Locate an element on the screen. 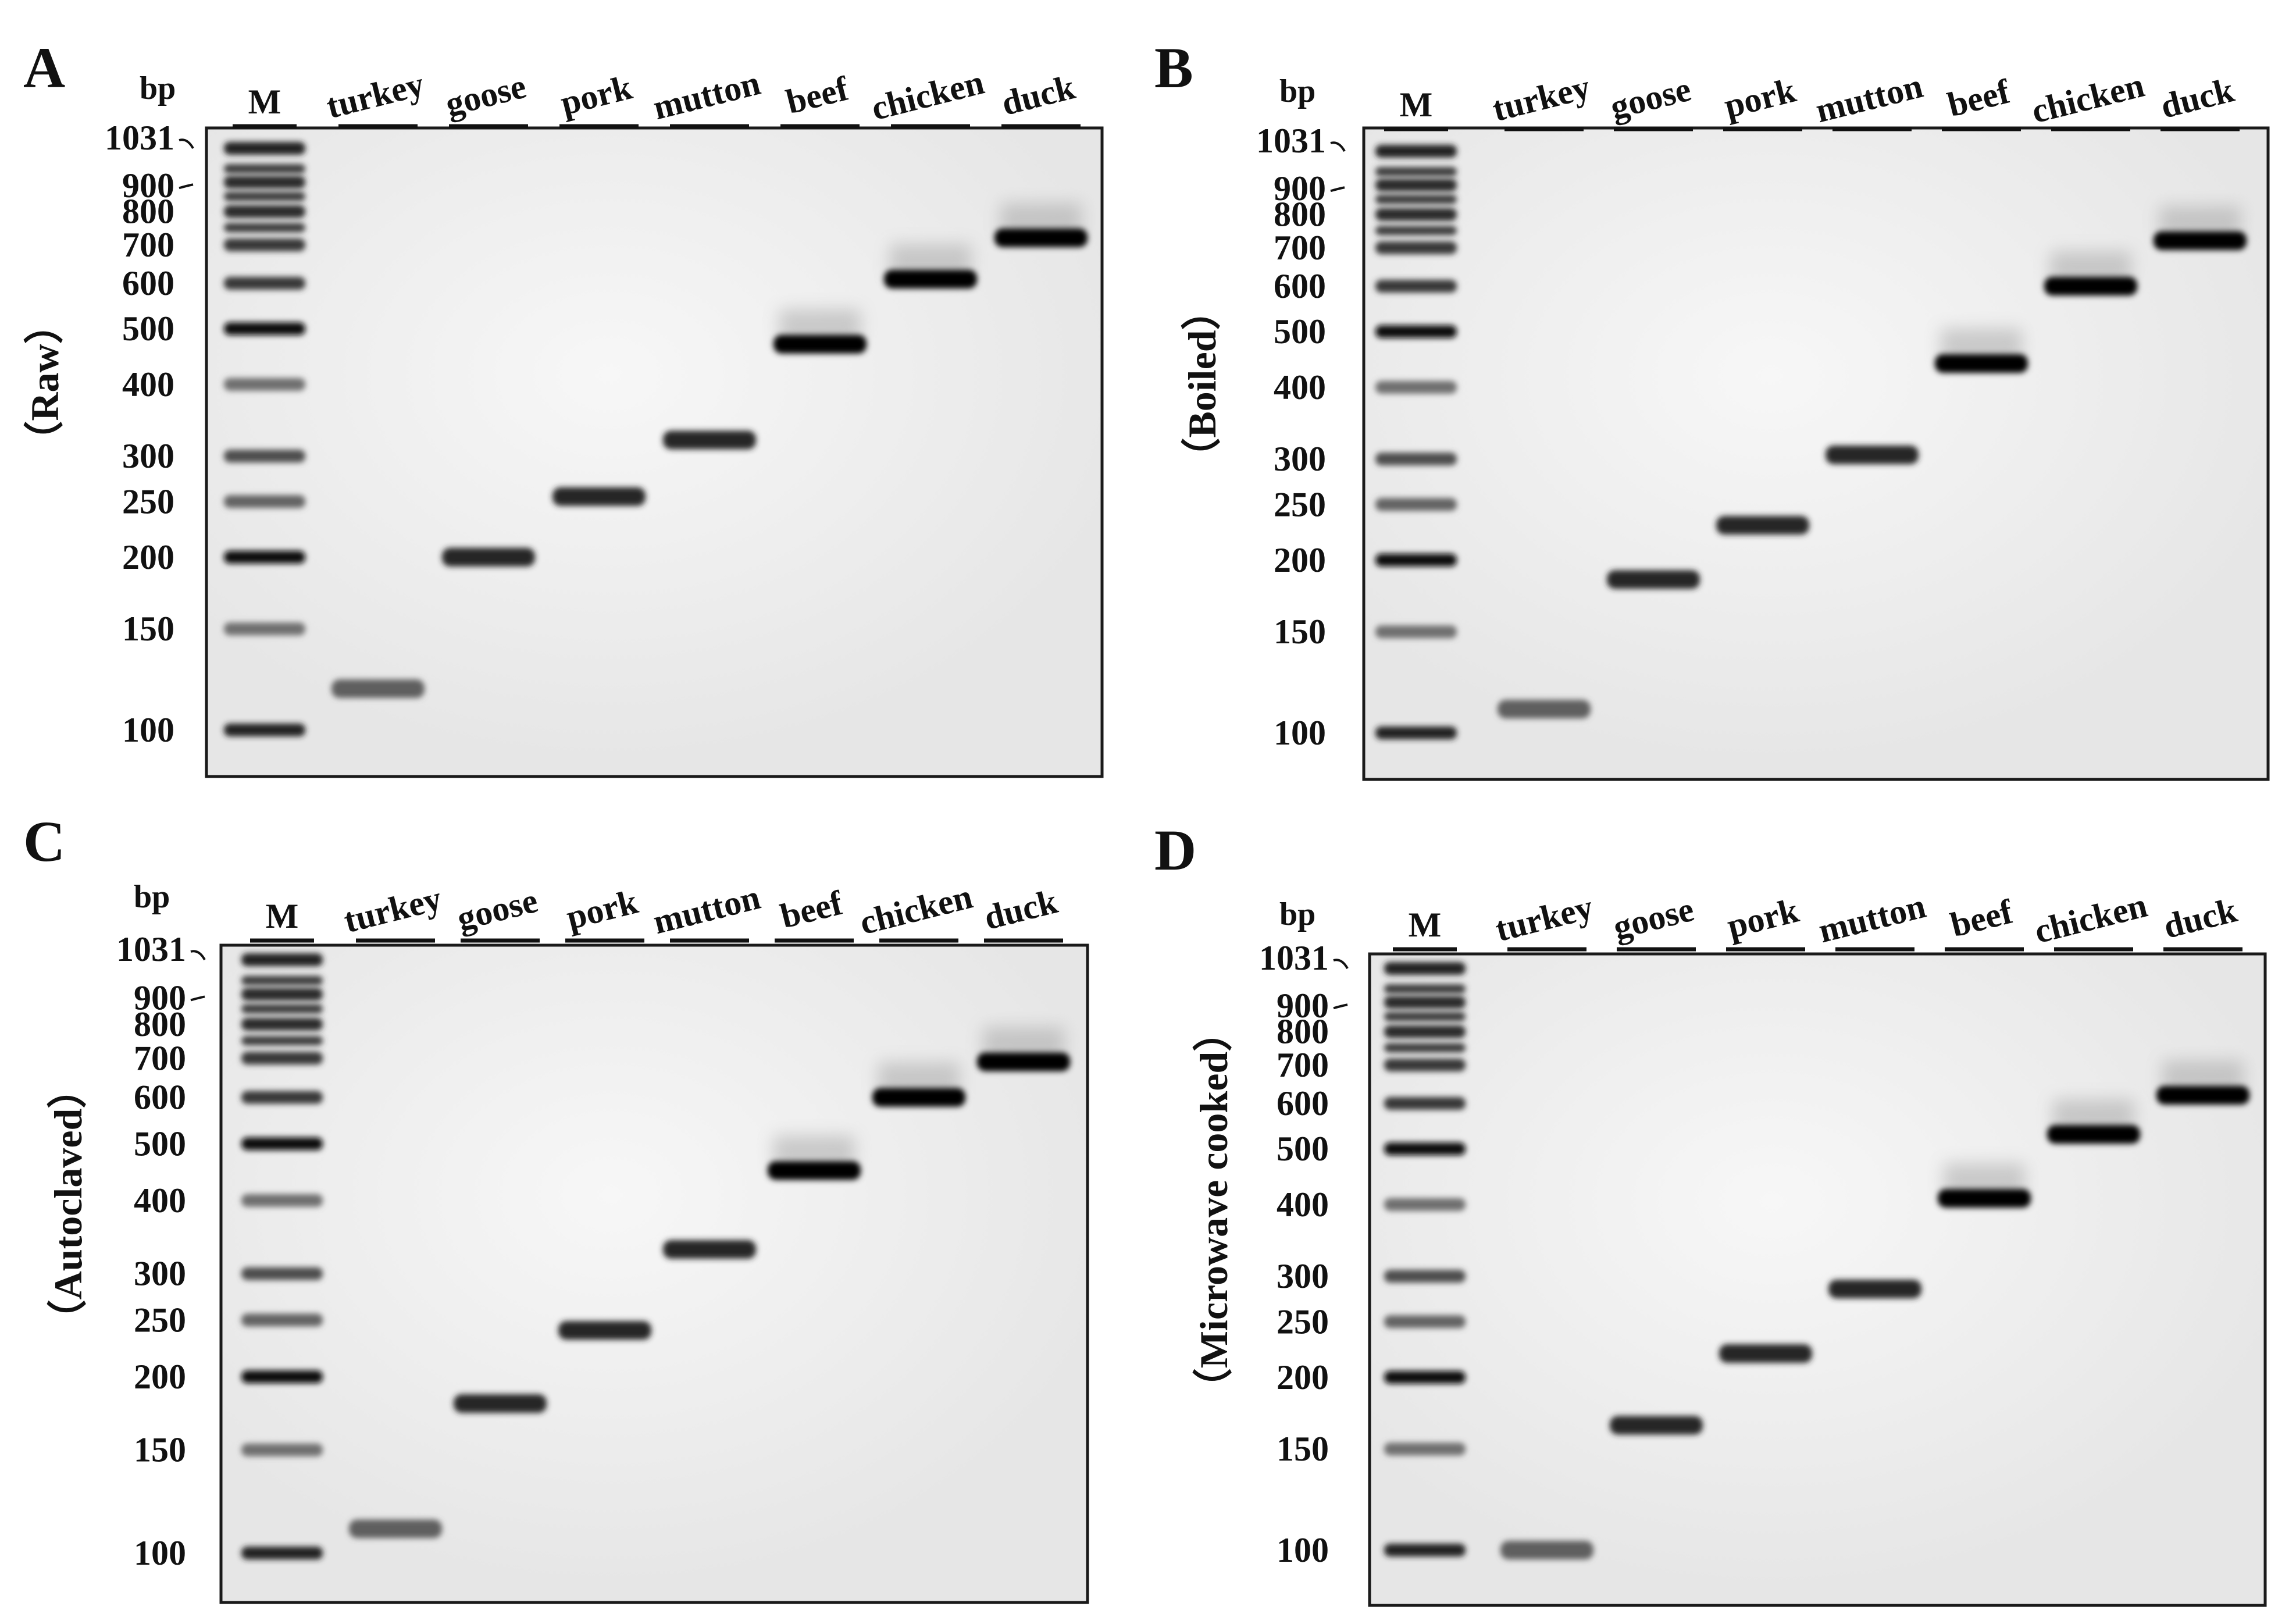 This screenshot has width=2296, height=1624. lane-label-beef: beef is located at coordinates (1981, 918).